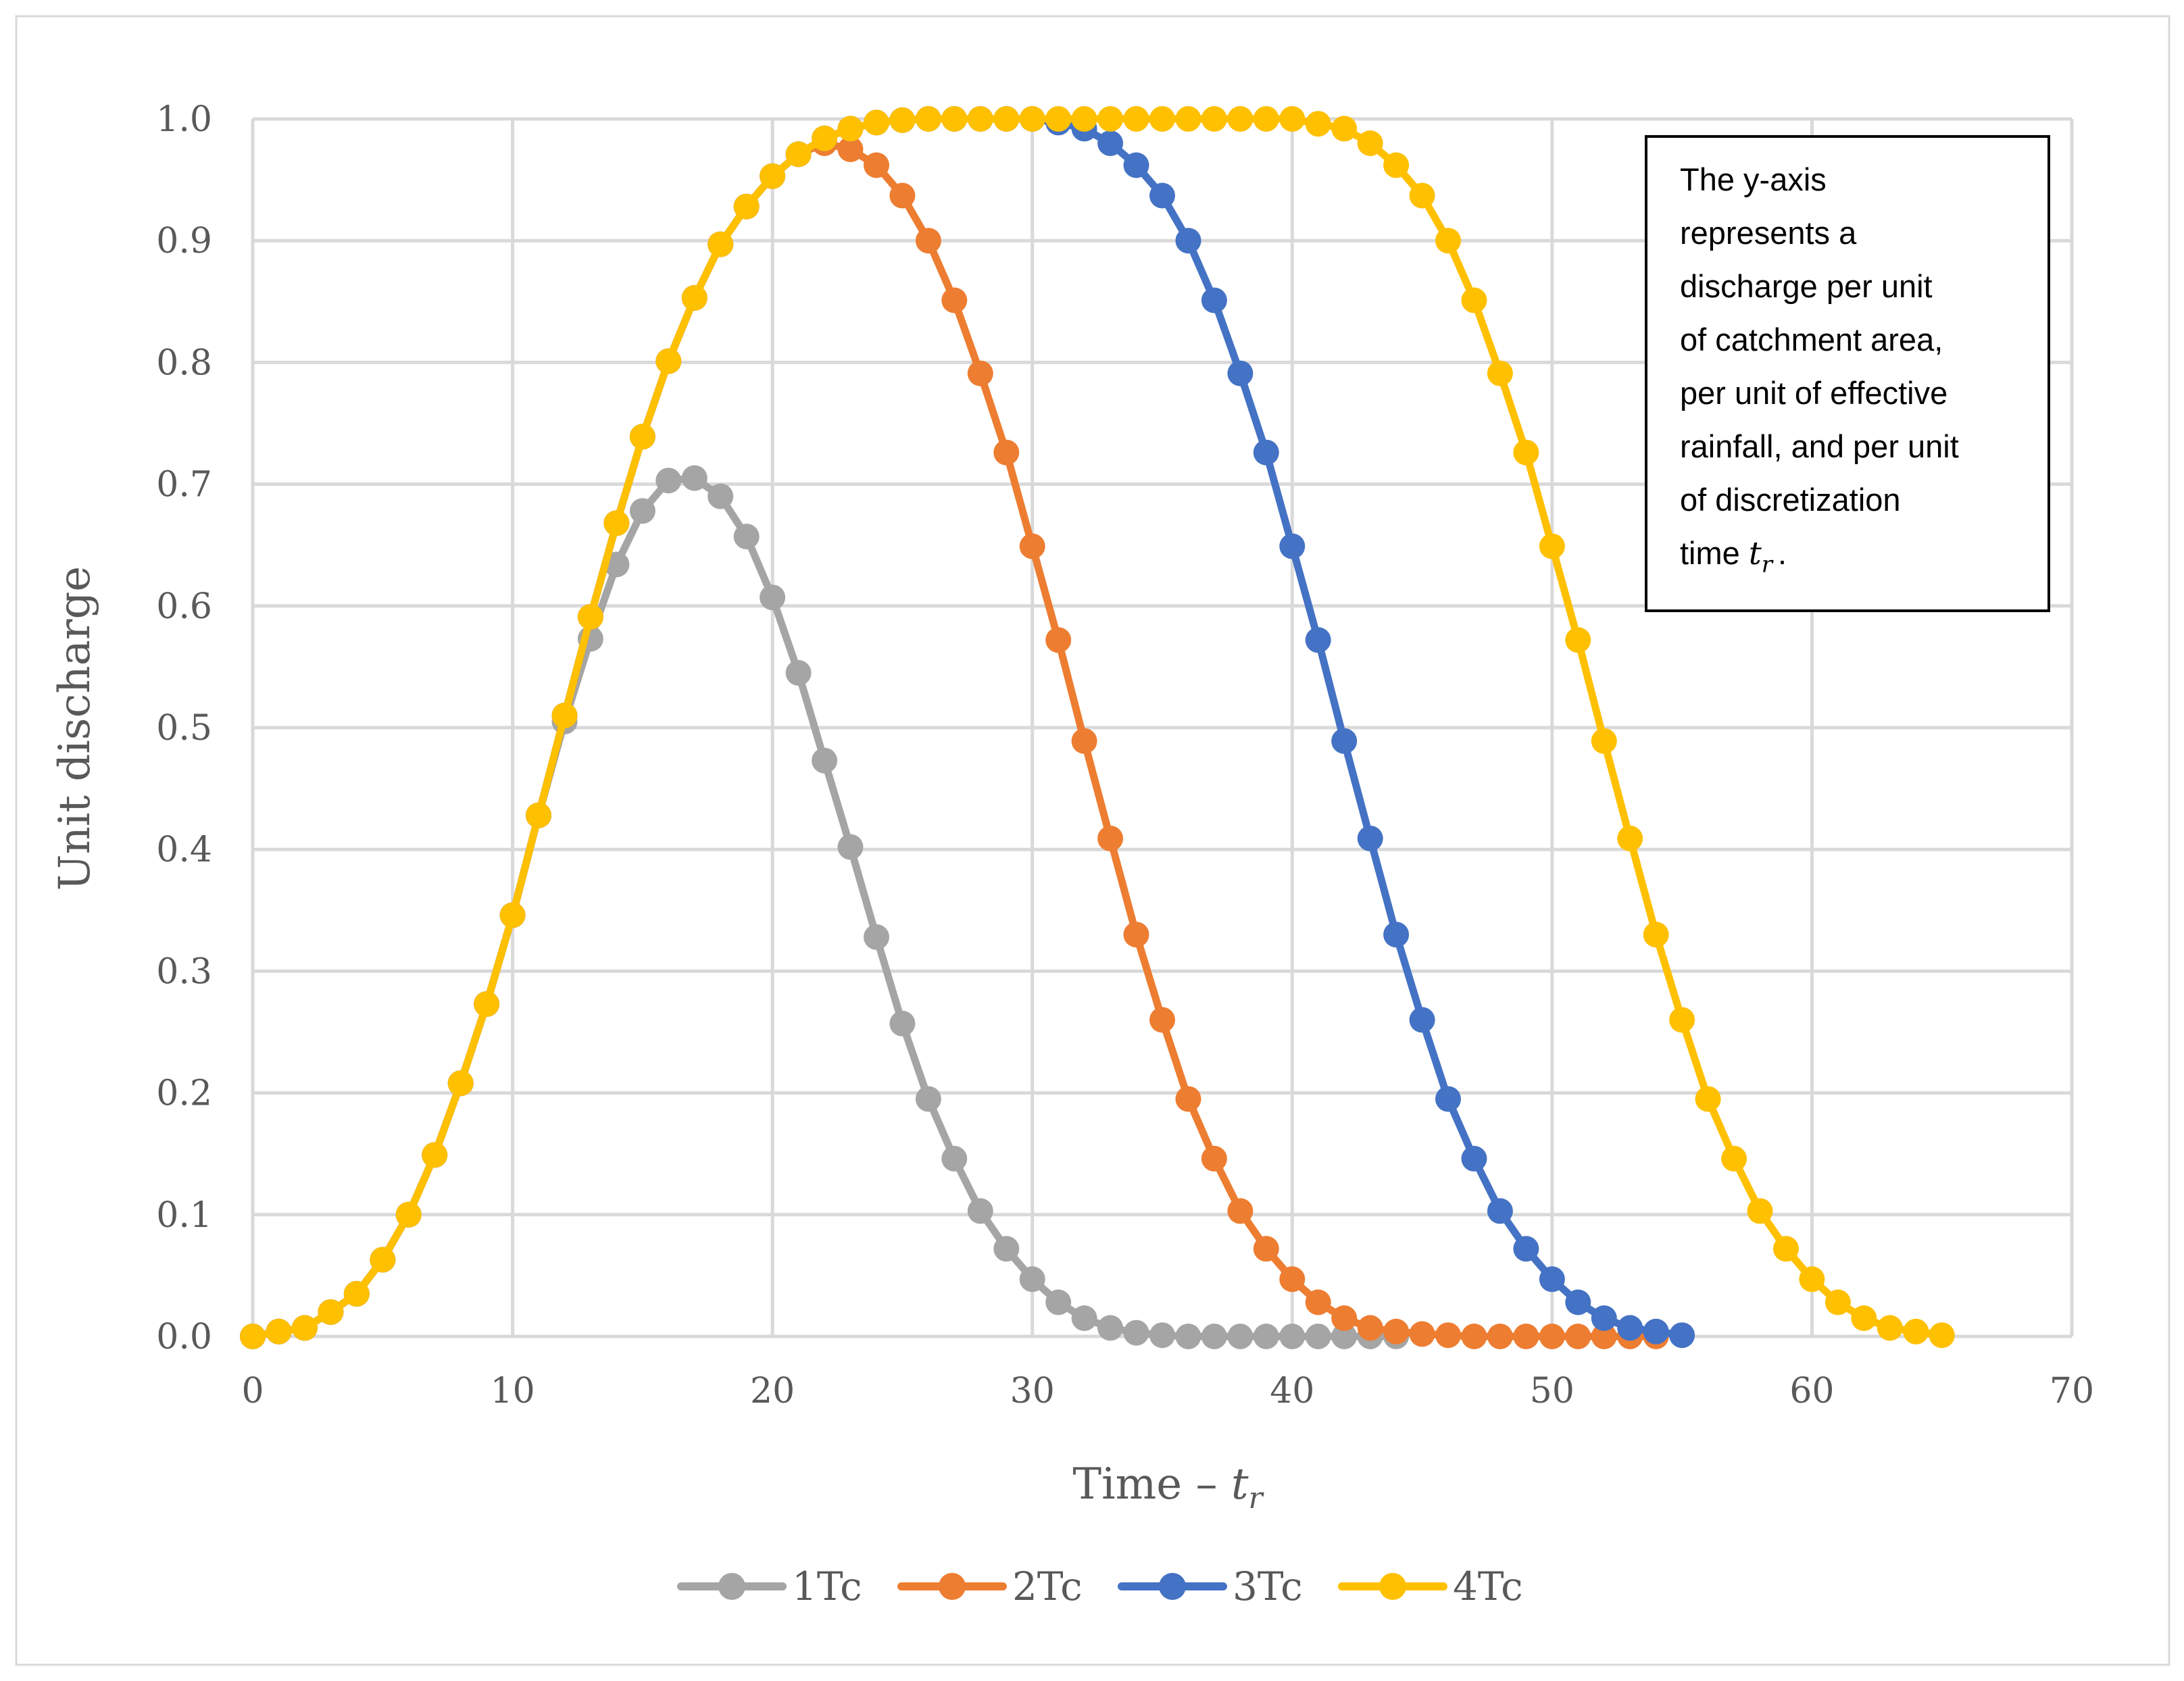 This screenshot has height=1681, width=2184. I want to click on x-tick-label: 20, so click(773, 1391).